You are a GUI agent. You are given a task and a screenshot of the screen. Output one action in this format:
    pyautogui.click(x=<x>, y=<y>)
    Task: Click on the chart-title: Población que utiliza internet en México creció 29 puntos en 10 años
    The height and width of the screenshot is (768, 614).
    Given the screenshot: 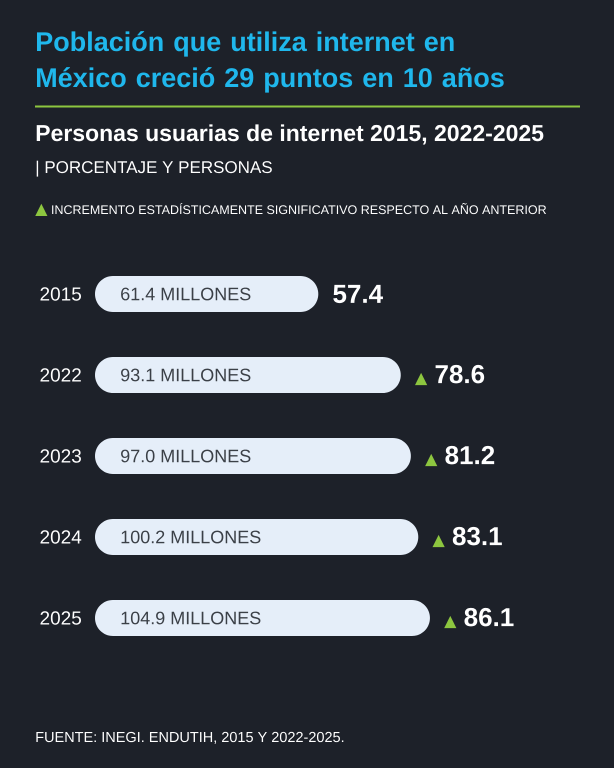 What is the action you would take?
    pyautogui.click(x=270, y=62)
    